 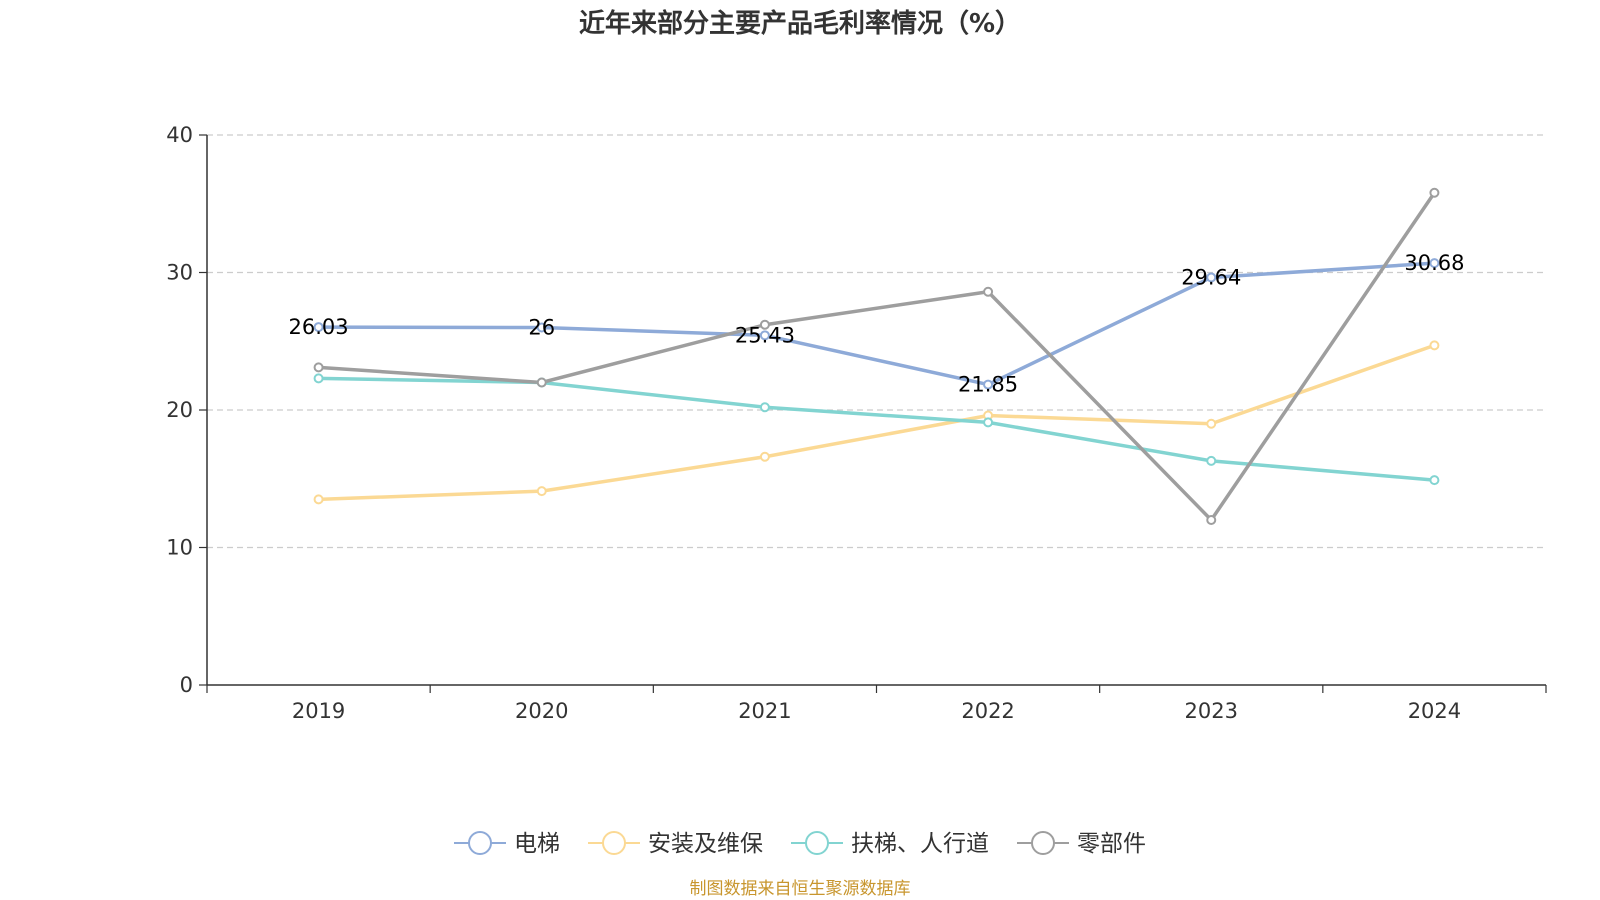 What do you see at coordinates (179, 548) in the screenshot?
I see `y-tick-label: 10` at bounding box center [179, 548].